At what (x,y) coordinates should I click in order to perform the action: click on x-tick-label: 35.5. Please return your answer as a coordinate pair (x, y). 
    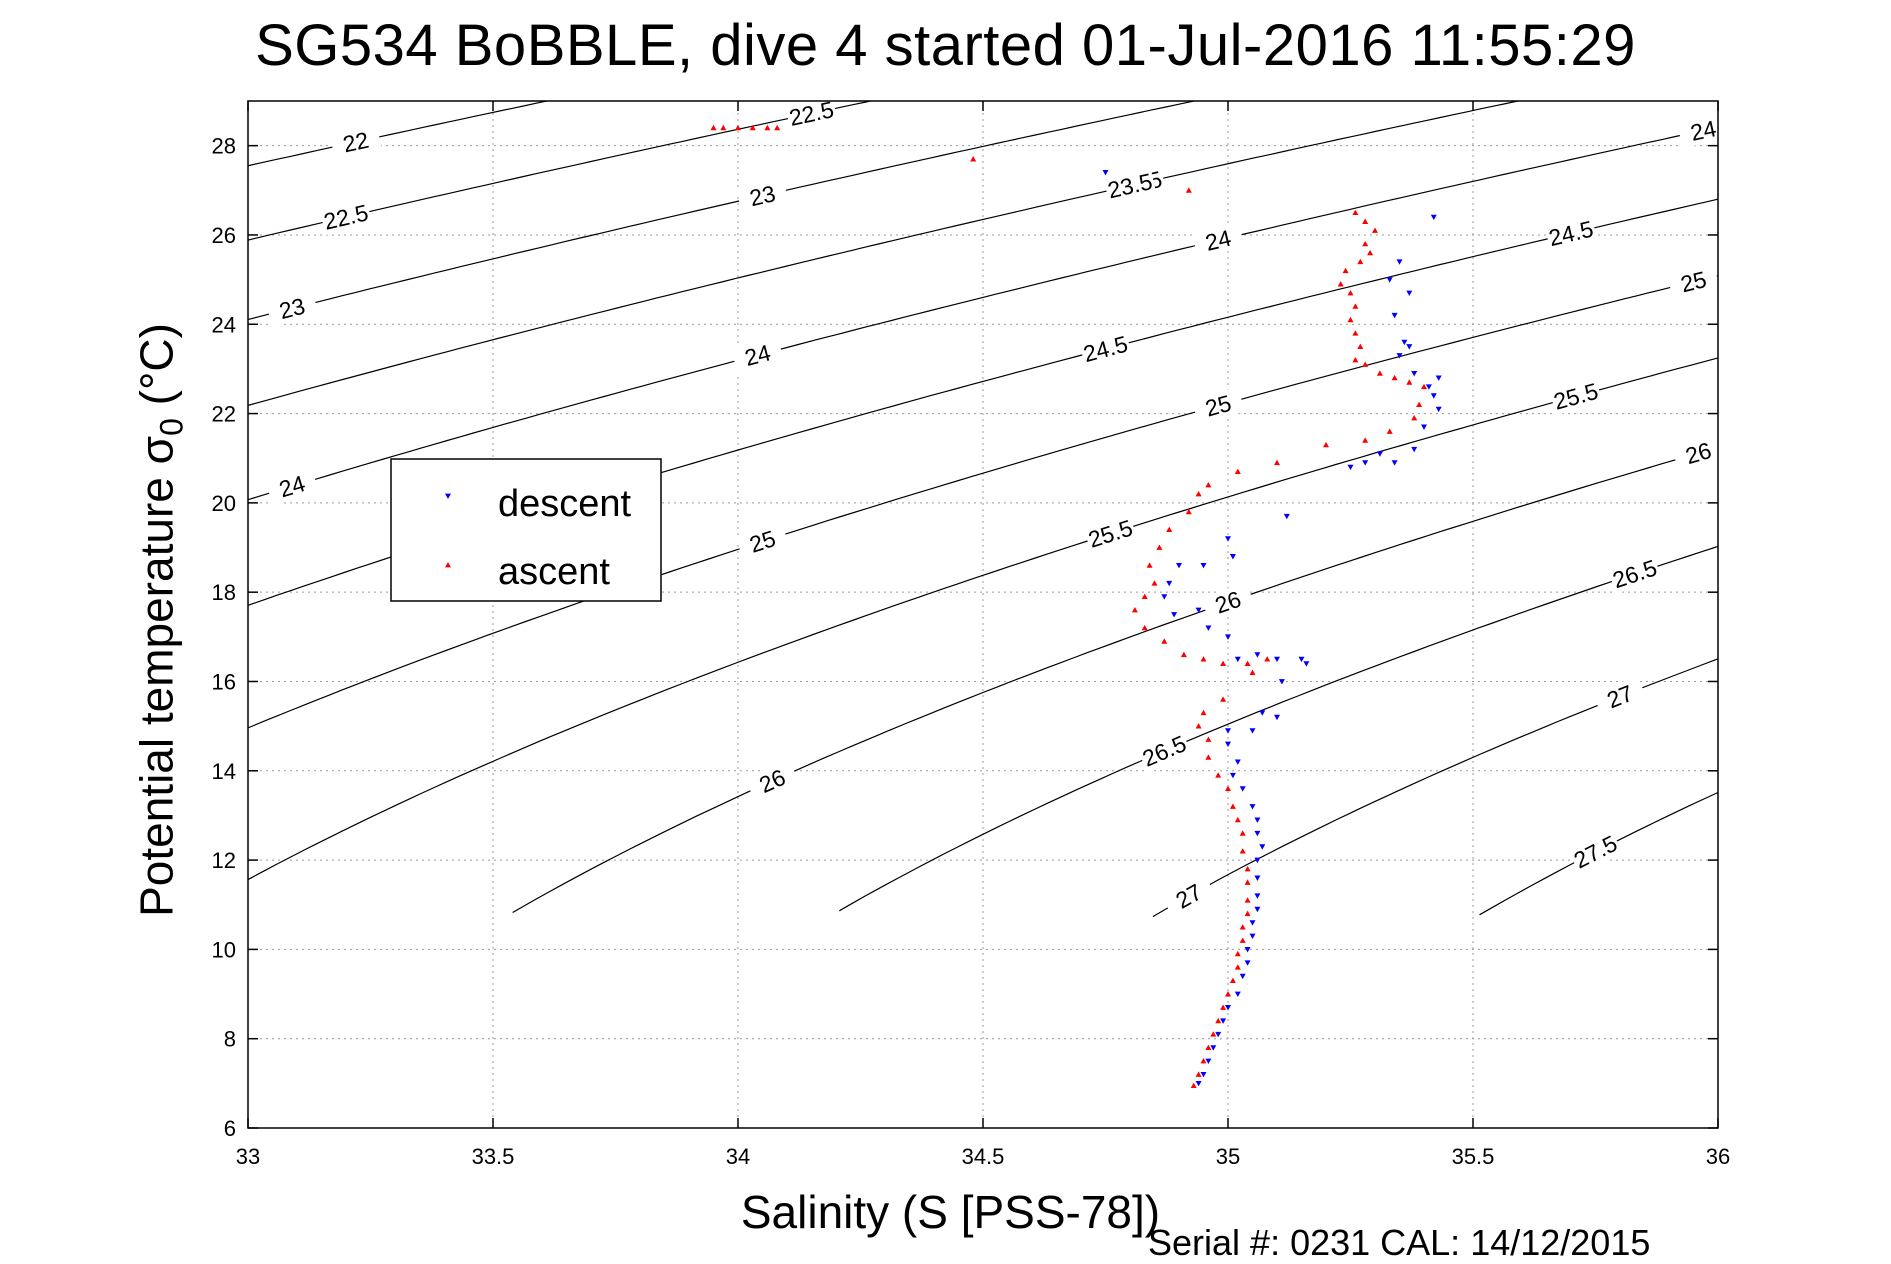
    Looking at the image, I should click on (1473, 1156).